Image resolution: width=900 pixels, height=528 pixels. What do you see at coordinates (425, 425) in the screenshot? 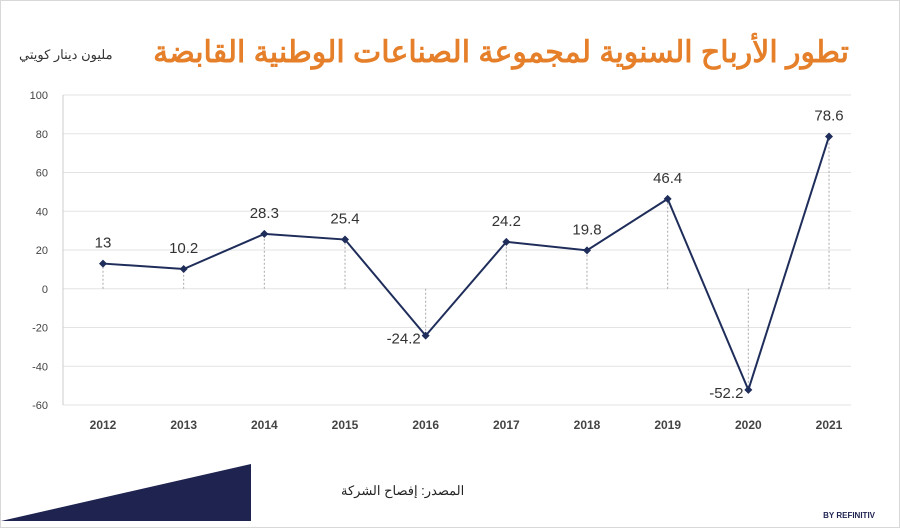
I see `x-tick-label: 2016` at bounding box center [425, 425].